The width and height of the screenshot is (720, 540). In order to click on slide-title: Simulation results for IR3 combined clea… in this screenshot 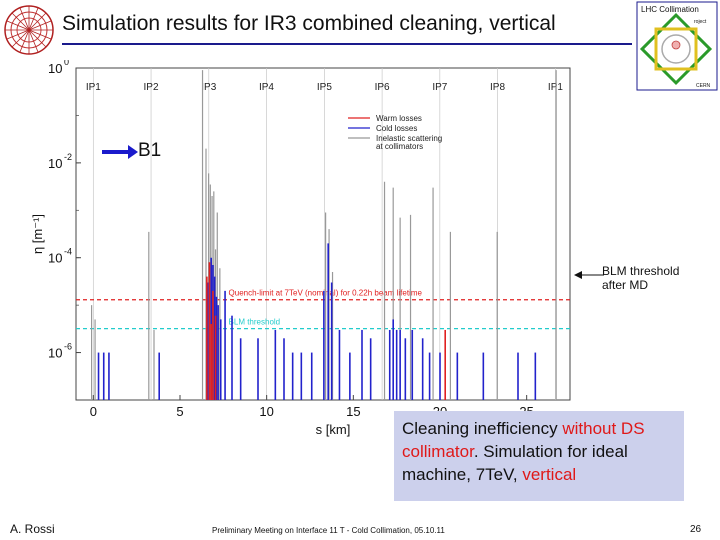, I will do `click(309, 23)`.